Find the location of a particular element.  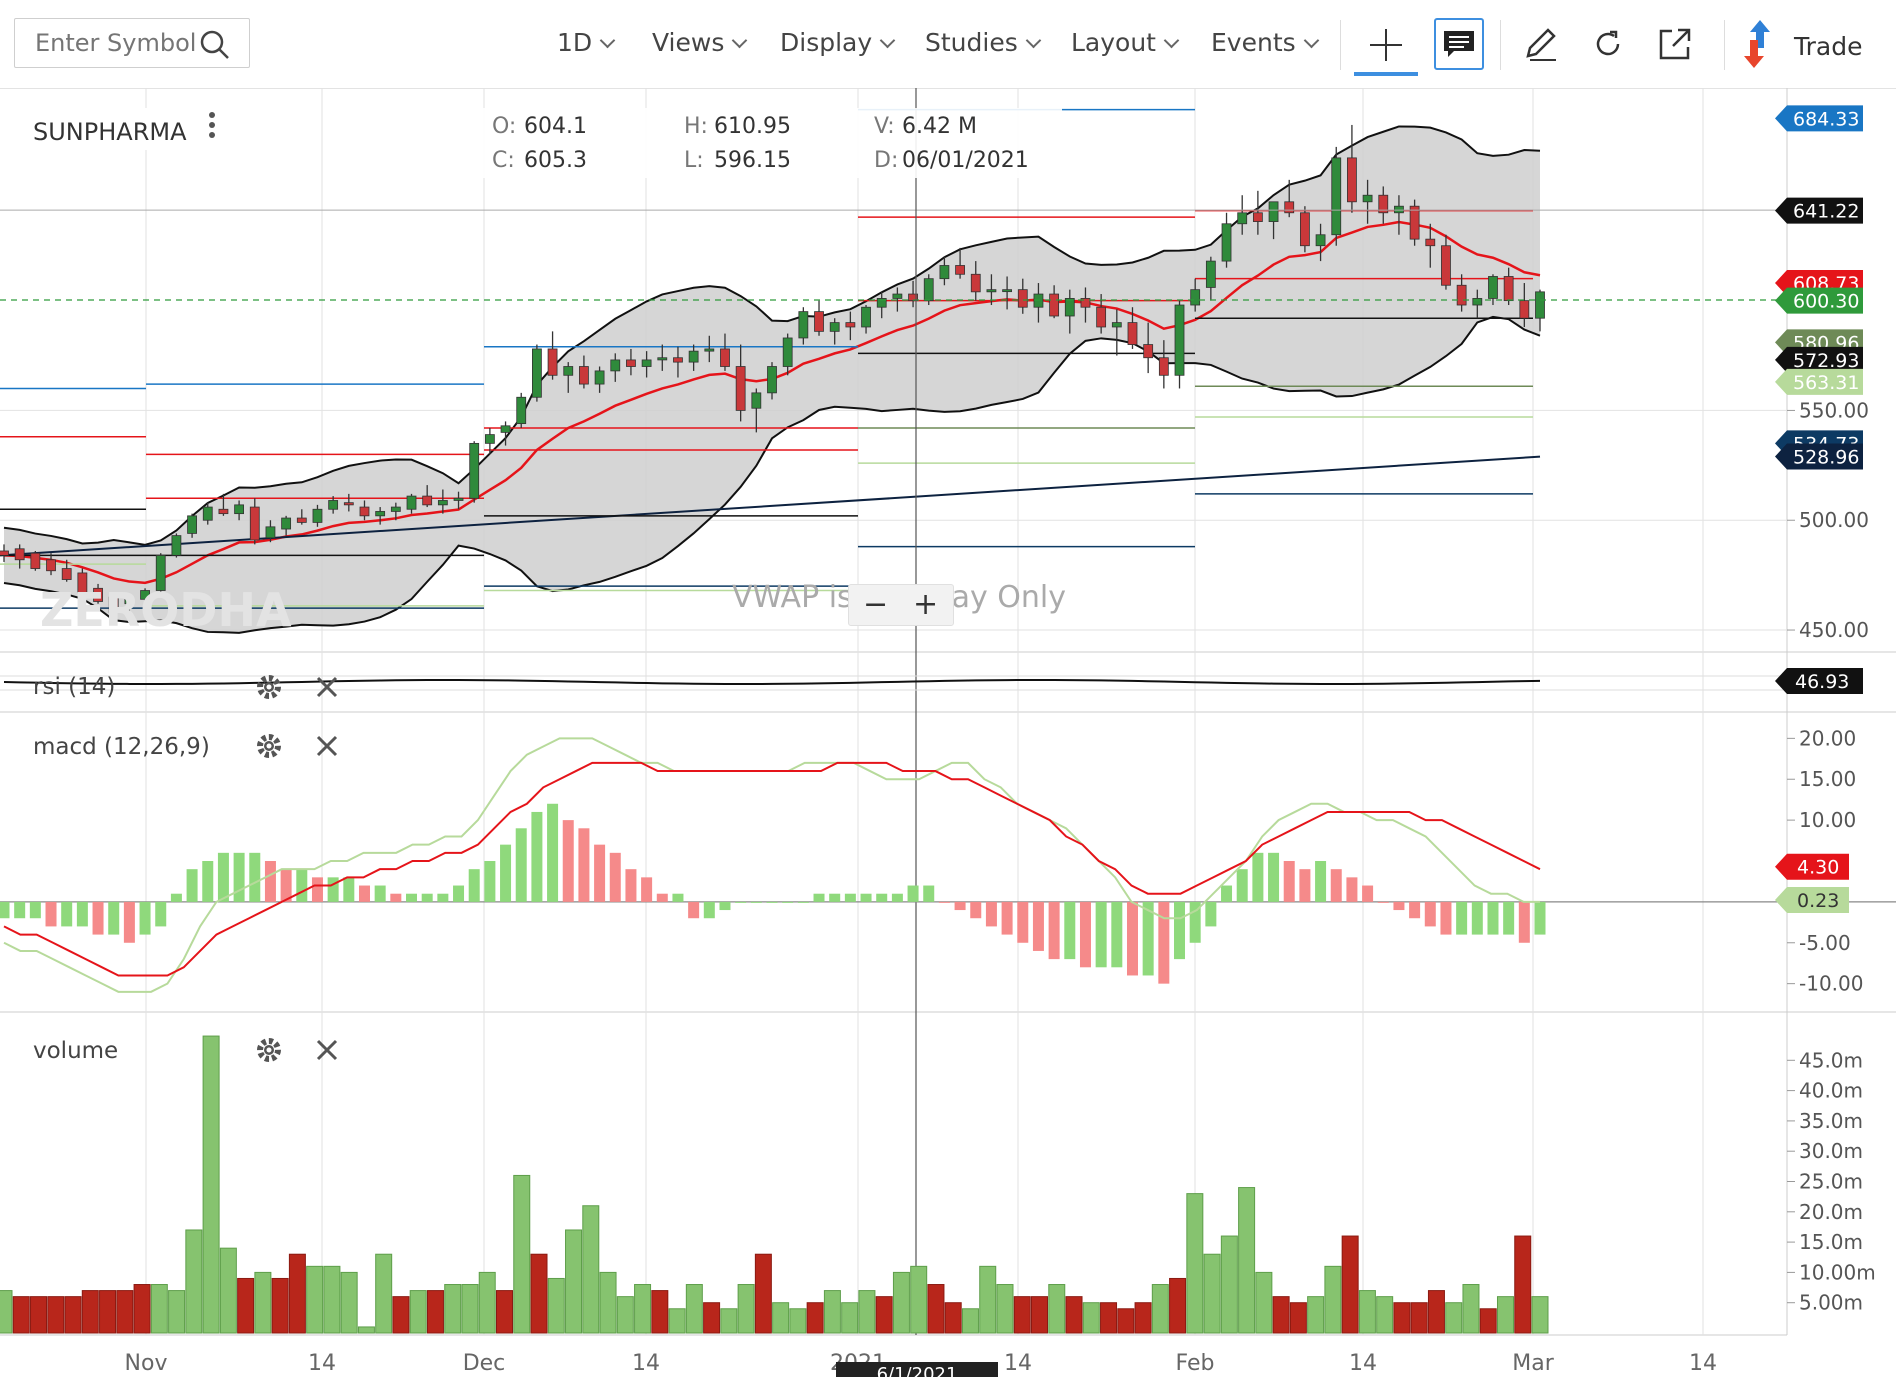

menu-interval: 1D is located at coordinates (586, 42).